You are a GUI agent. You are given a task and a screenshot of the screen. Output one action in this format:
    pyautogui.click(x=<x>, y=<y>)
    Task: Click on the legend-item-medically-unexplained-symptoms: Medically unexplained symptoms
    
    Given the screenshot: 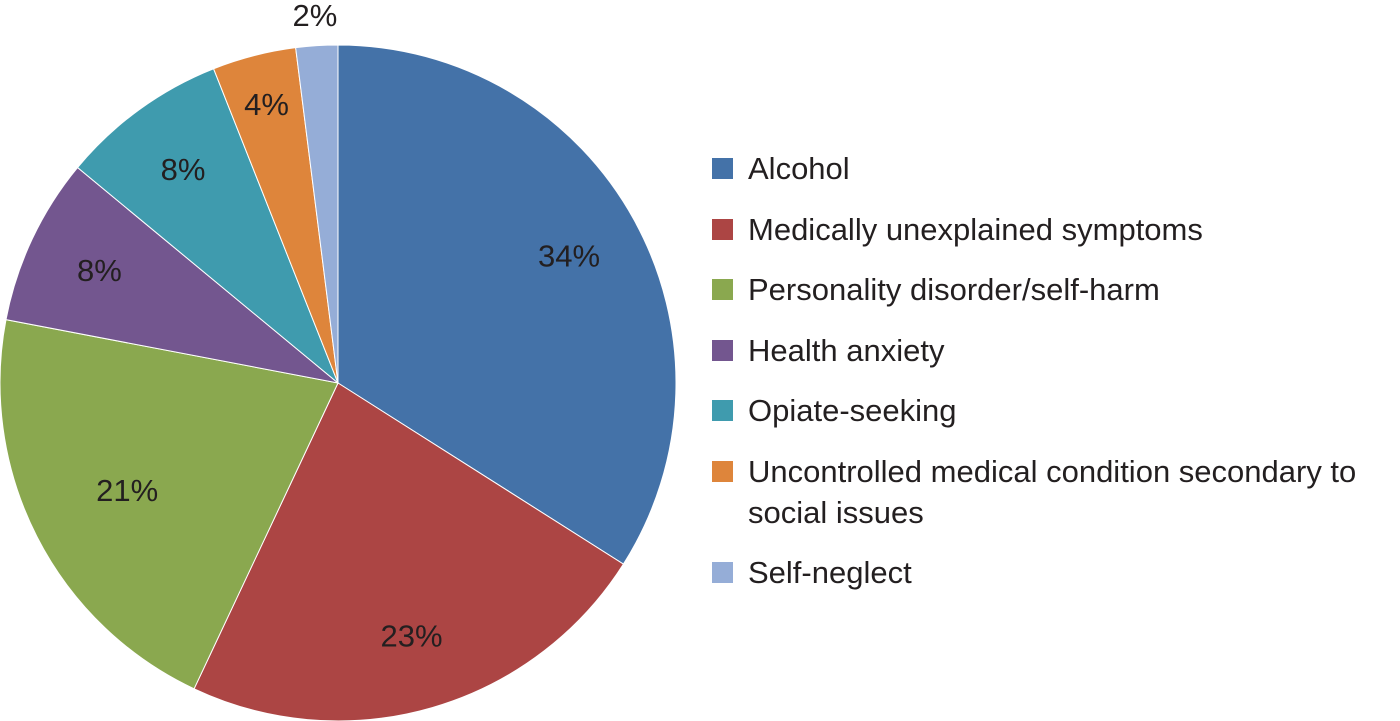 What is the action you would take?
    pyautogui.click(x=1052, y=229)
    